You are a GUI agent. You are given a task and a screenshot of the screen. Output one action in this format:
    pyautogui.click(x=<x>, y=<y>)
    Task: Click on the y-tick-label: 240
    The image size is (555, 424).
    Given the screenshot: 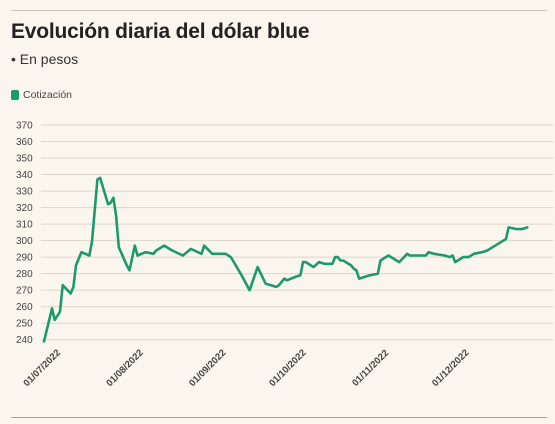 What is the action you would take?
    pyautogui.click(x=24, y=340)
    